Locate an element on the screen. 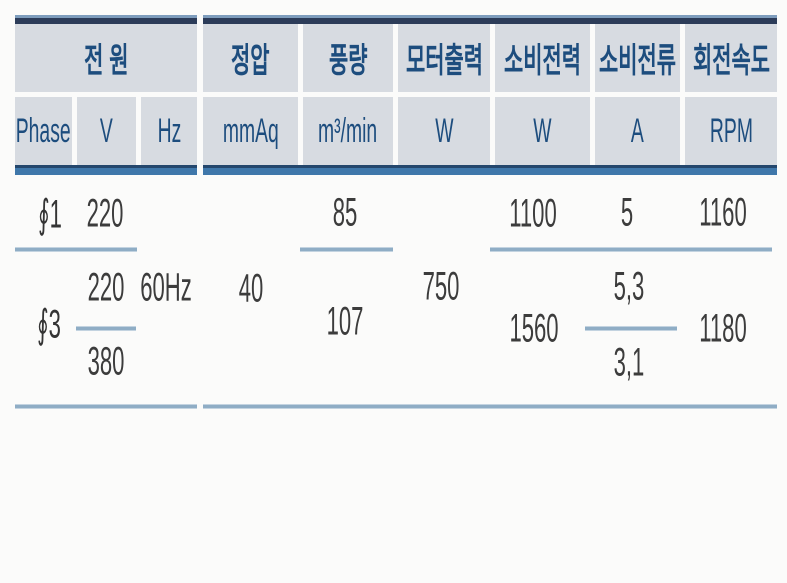  unit-mmaq-label: mmAq is located at coordinates (250, 130).